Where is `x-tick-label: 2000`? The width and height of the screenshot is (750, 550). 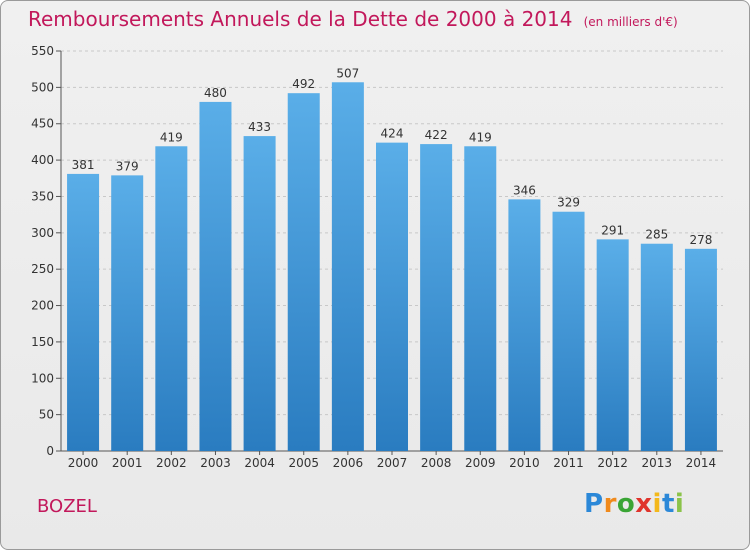 x-tick-label: 2000 is located at coordinates (83, 463).